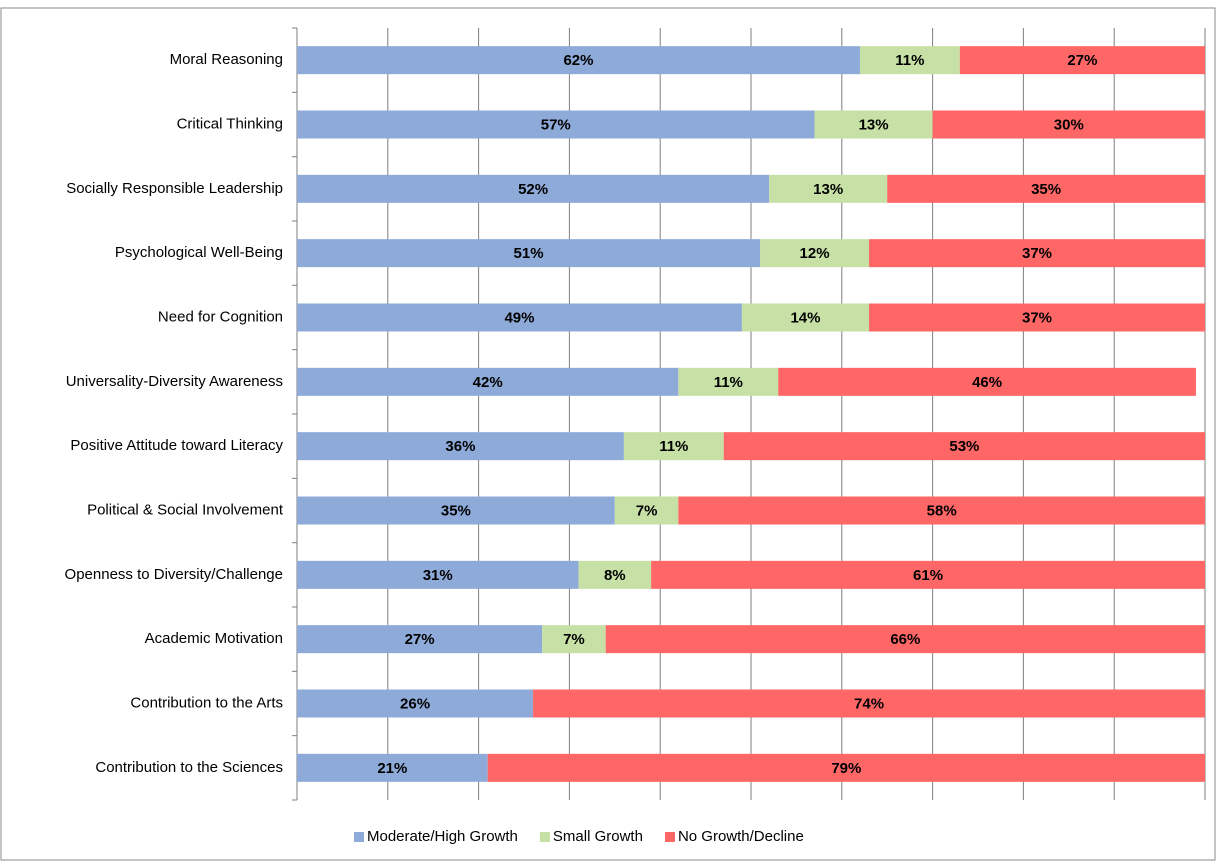 The width and height of the screenshot is (1217, 866). I want to click on data-label: 62%, so click(578, 60).